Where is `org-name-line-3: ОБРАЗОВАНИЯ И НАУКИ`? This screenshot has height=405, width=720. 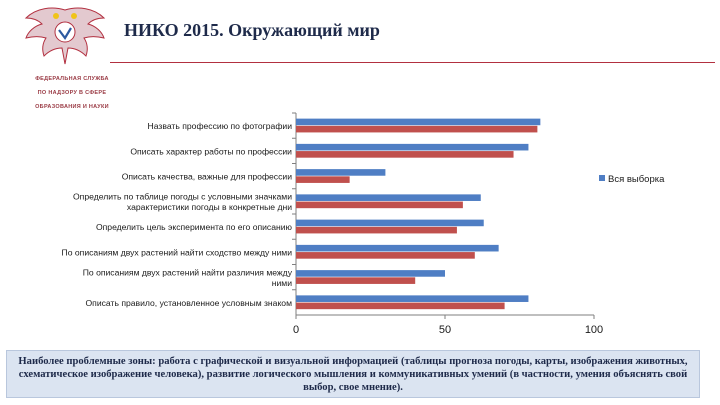 org-name-line-3: ОБРАЗОВАНИЯ И НАУКИ is located at coordinates (72, 107).